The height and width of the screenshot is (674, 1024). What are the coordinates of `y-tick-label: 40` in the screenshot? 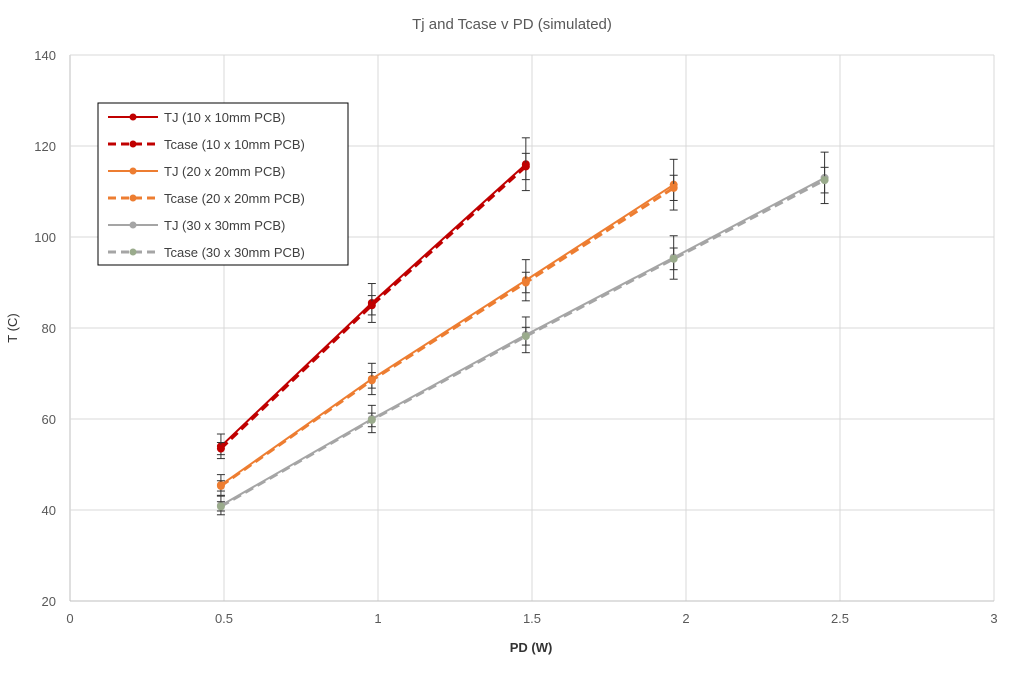 It's located at (49, 510).